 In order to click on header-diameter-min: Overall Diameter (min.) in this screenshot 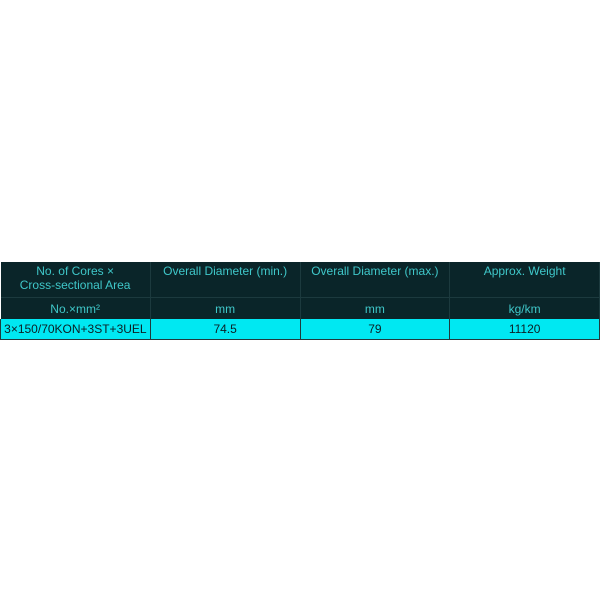, I will do `click(225, 280)`.